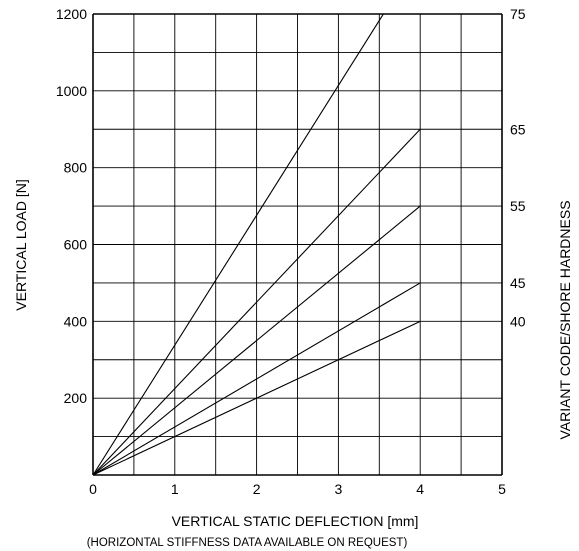 The width and height of the screenshot is (579, 551). What do you see at coordinates (502, 489) in the screenshot?
I see `x-tick-label: 5` at bounding box center [502, 489].